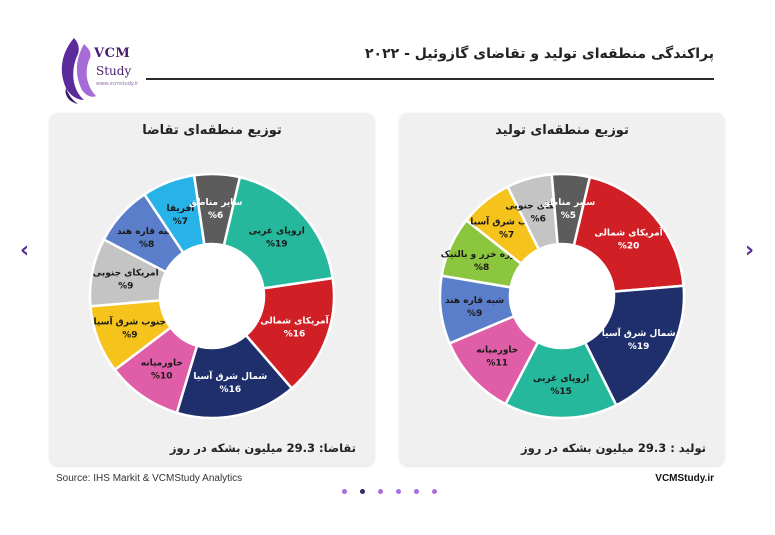  Describe the element at coordinates (181, 208) in the screenshot. I see `slice-label: آفریقا` at that location.